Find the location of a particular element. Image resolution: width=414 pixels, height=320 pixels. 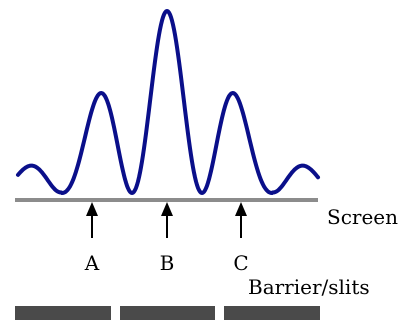

arrow-b is located at coordinates (167, 220).